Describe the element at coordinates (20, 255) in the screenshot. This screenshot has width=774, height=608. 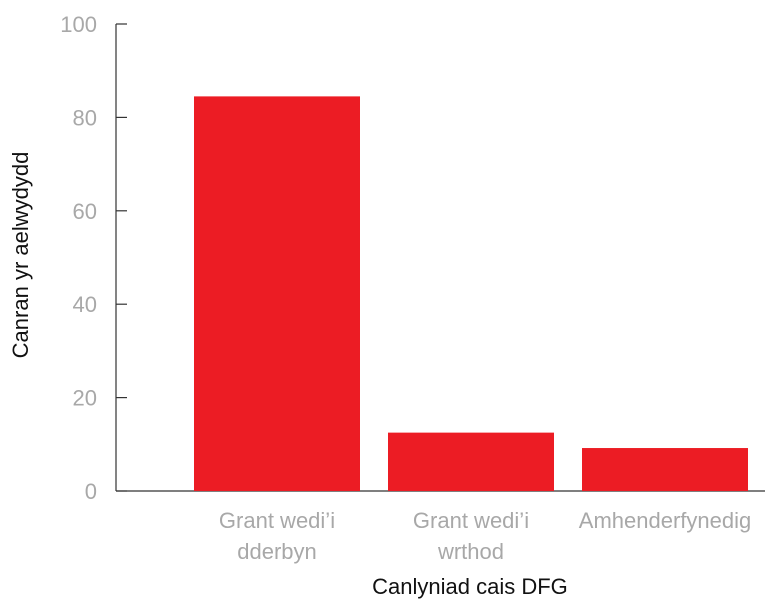
I see `y-axis-title: Canran yr aelwydydd` at that location.